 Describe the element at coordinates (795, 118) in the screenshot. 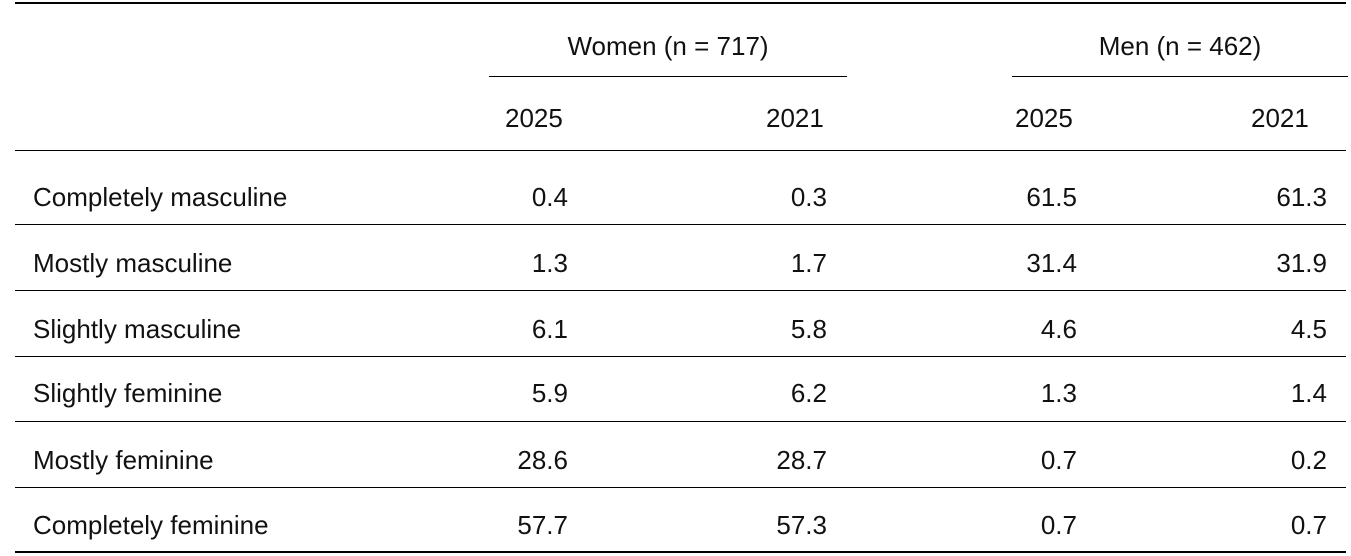

I see `year-header-women-2021: 2021` at that location.